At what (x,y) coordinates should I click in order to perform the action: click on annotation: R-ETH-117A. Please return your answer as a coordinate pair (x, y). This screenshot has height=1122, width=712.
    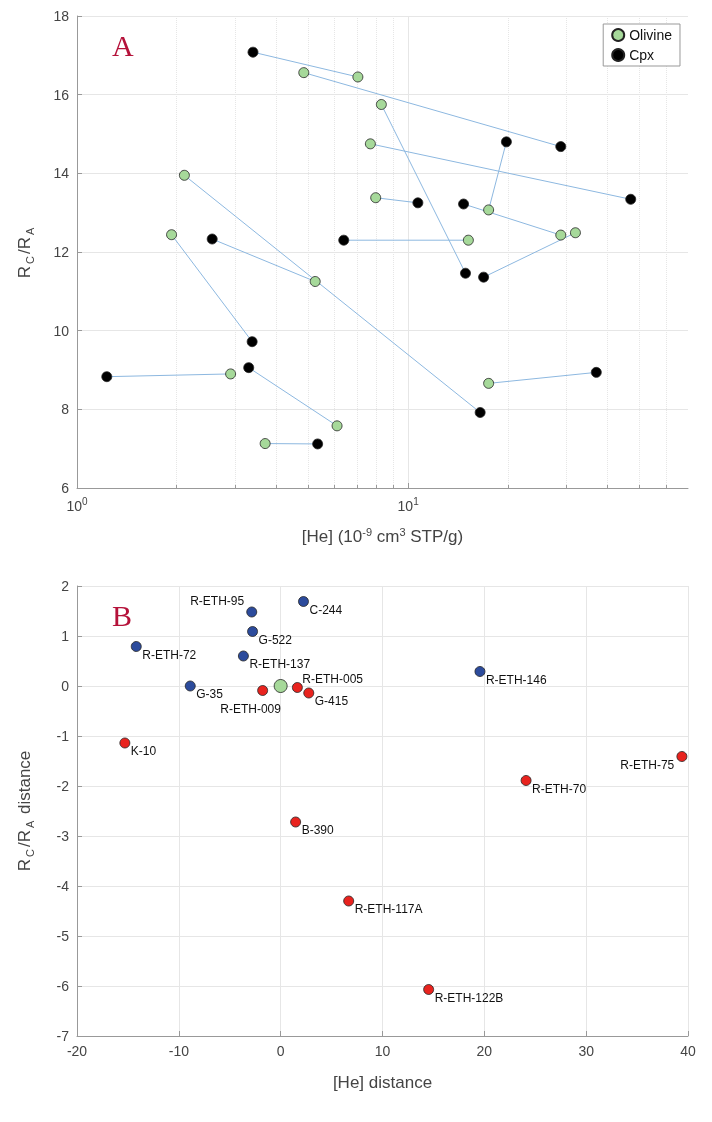
    Looking at the image, I should click on (388, 909).